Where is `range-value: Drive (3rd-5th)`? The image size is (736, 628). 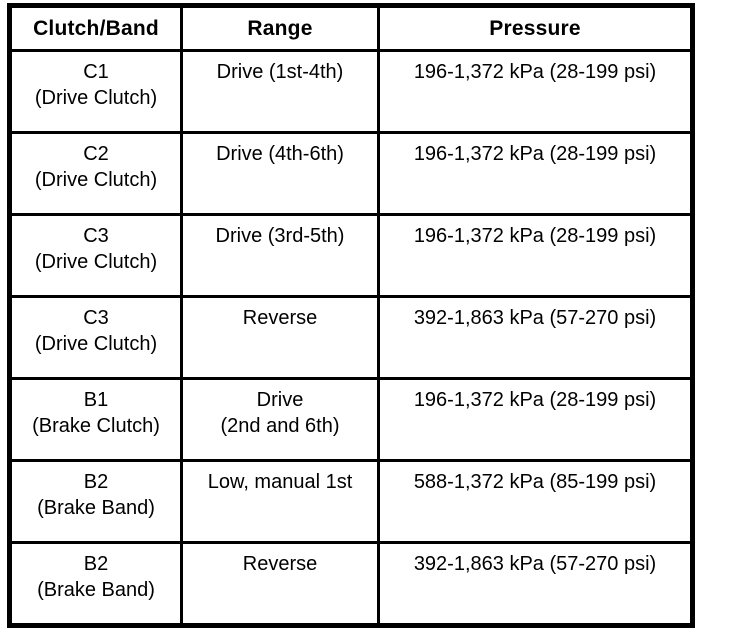
range-value: Drive (3rd-5th) is located at coordinates (280, 236).